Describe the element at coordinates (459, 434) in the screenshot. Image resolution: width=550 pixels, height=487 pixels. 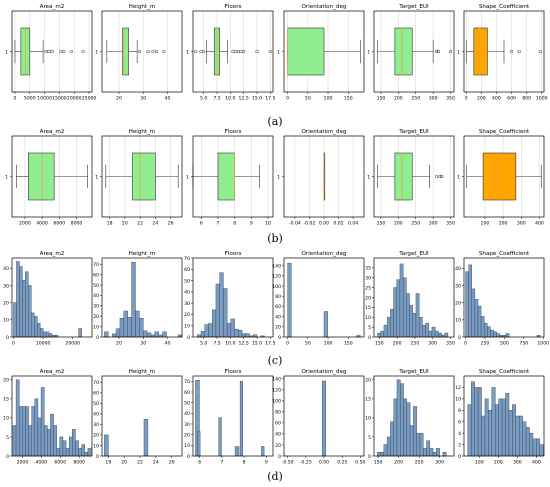
I see `ytick-label: 4` at that location.